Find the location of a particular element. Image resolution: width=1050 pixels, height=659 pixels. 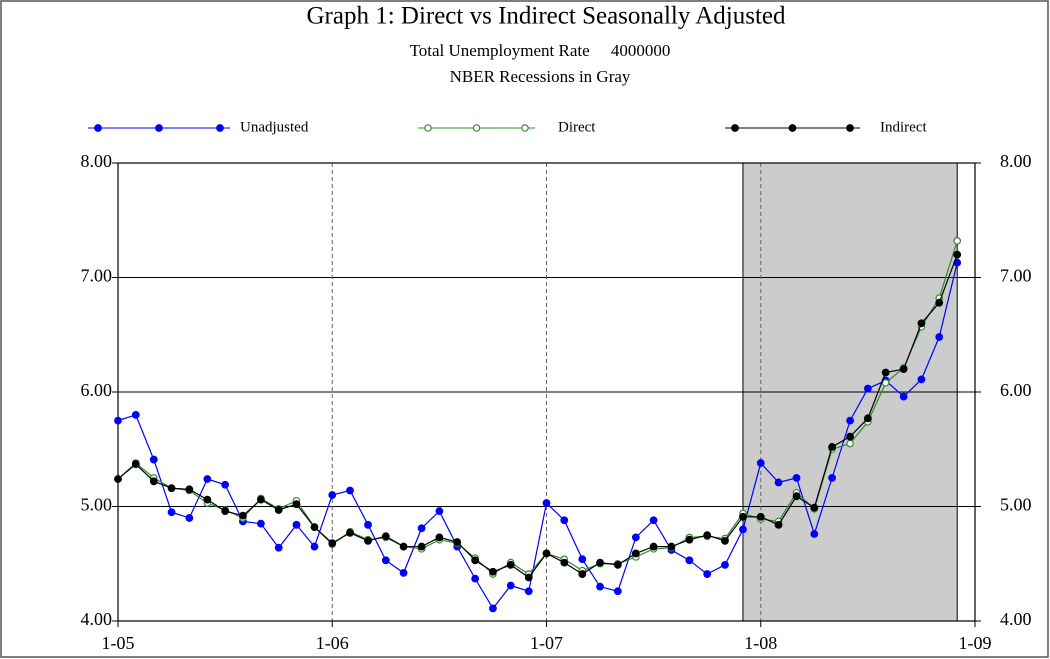

y2-tick-label: 7.00 is located at coordinates (1016, 276).